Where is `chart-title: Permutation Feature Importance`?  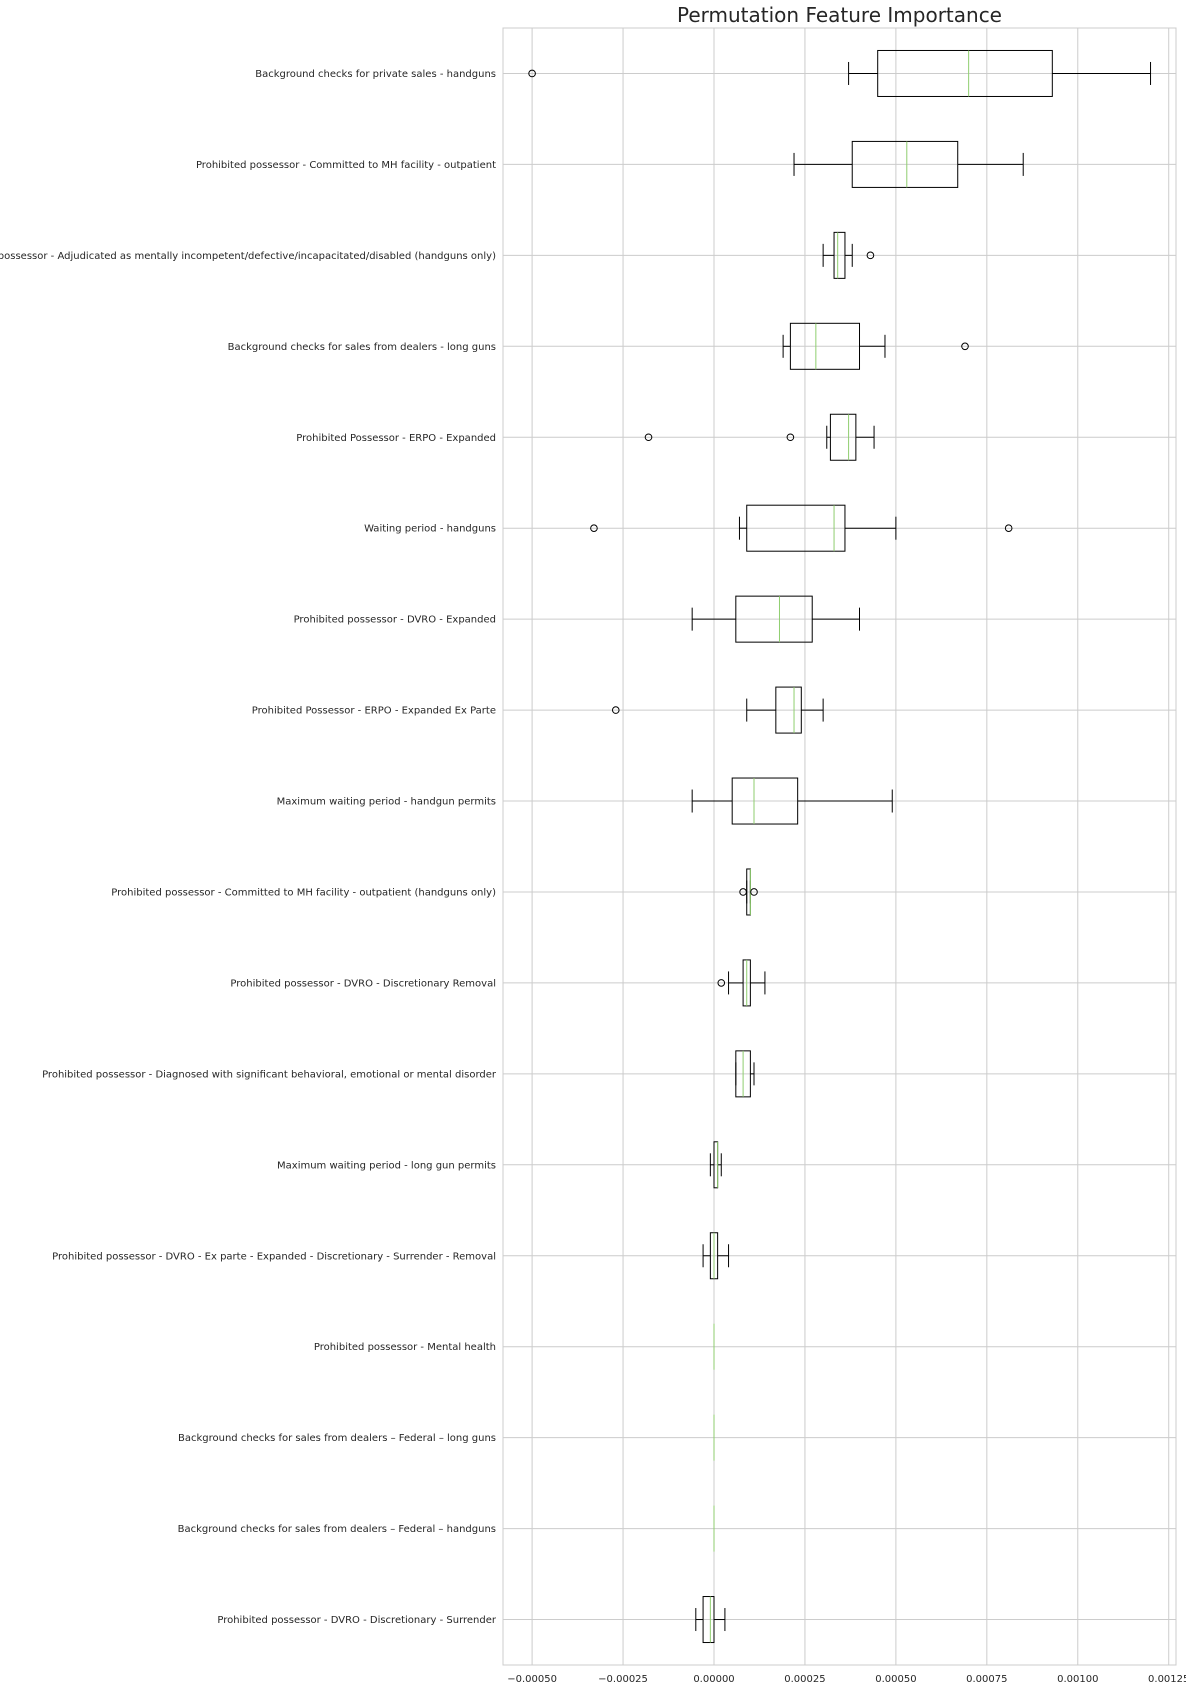 chart-title: Permutation Feature Importance is located at coordinates (839, 15).